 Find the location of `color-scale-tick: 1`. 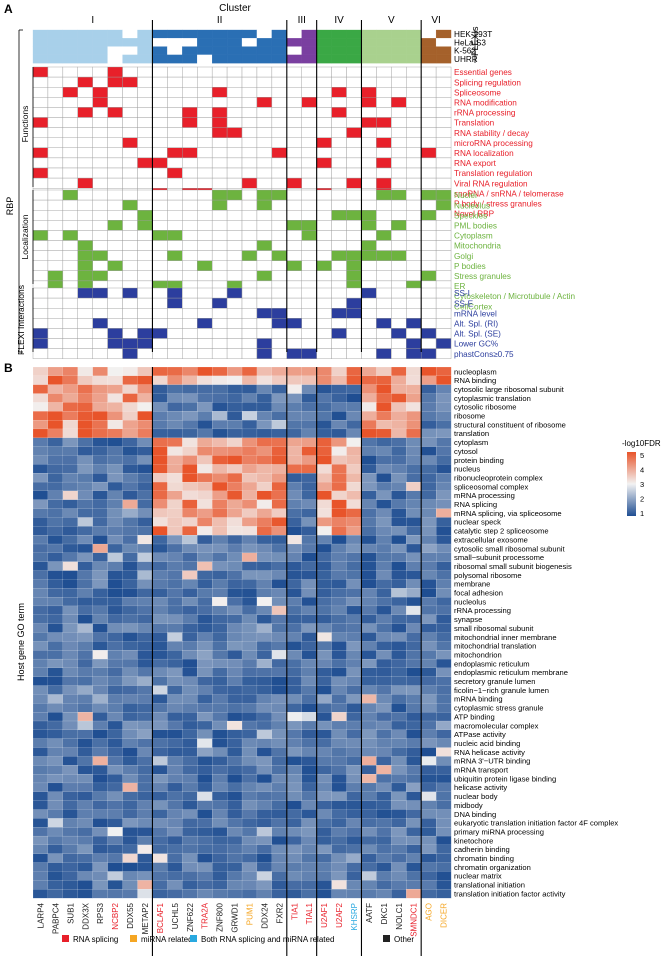

color-scale-tick: 1 is located at coordinates (642, 513).